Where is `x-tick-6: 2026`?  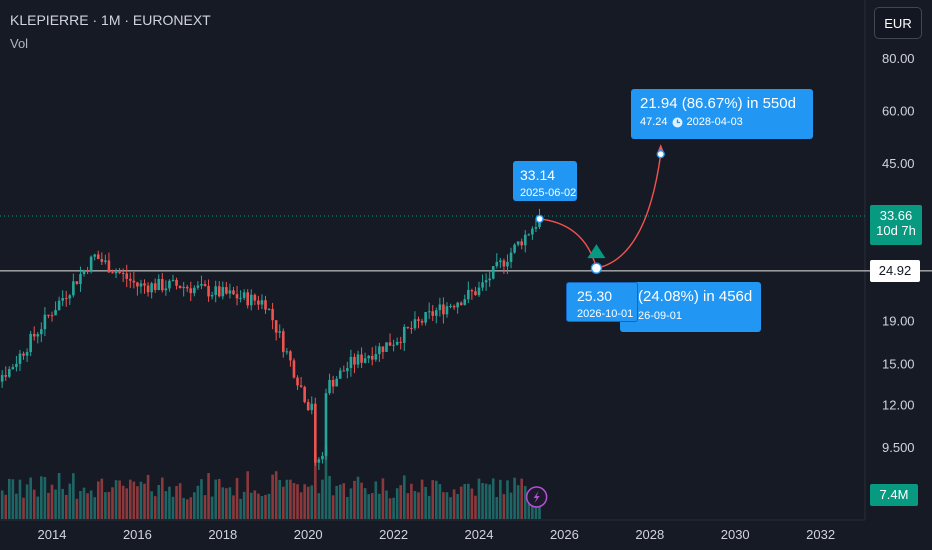 x-tick-6: 2026 is located at coordinates (564, 534).